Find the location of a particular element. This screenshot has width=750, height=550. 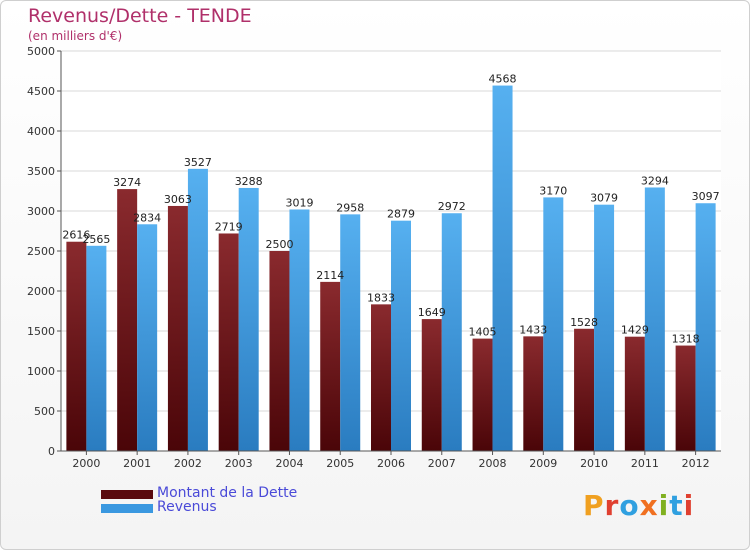

data-label-revenus: 2565 is located at coordinates (96, 239).